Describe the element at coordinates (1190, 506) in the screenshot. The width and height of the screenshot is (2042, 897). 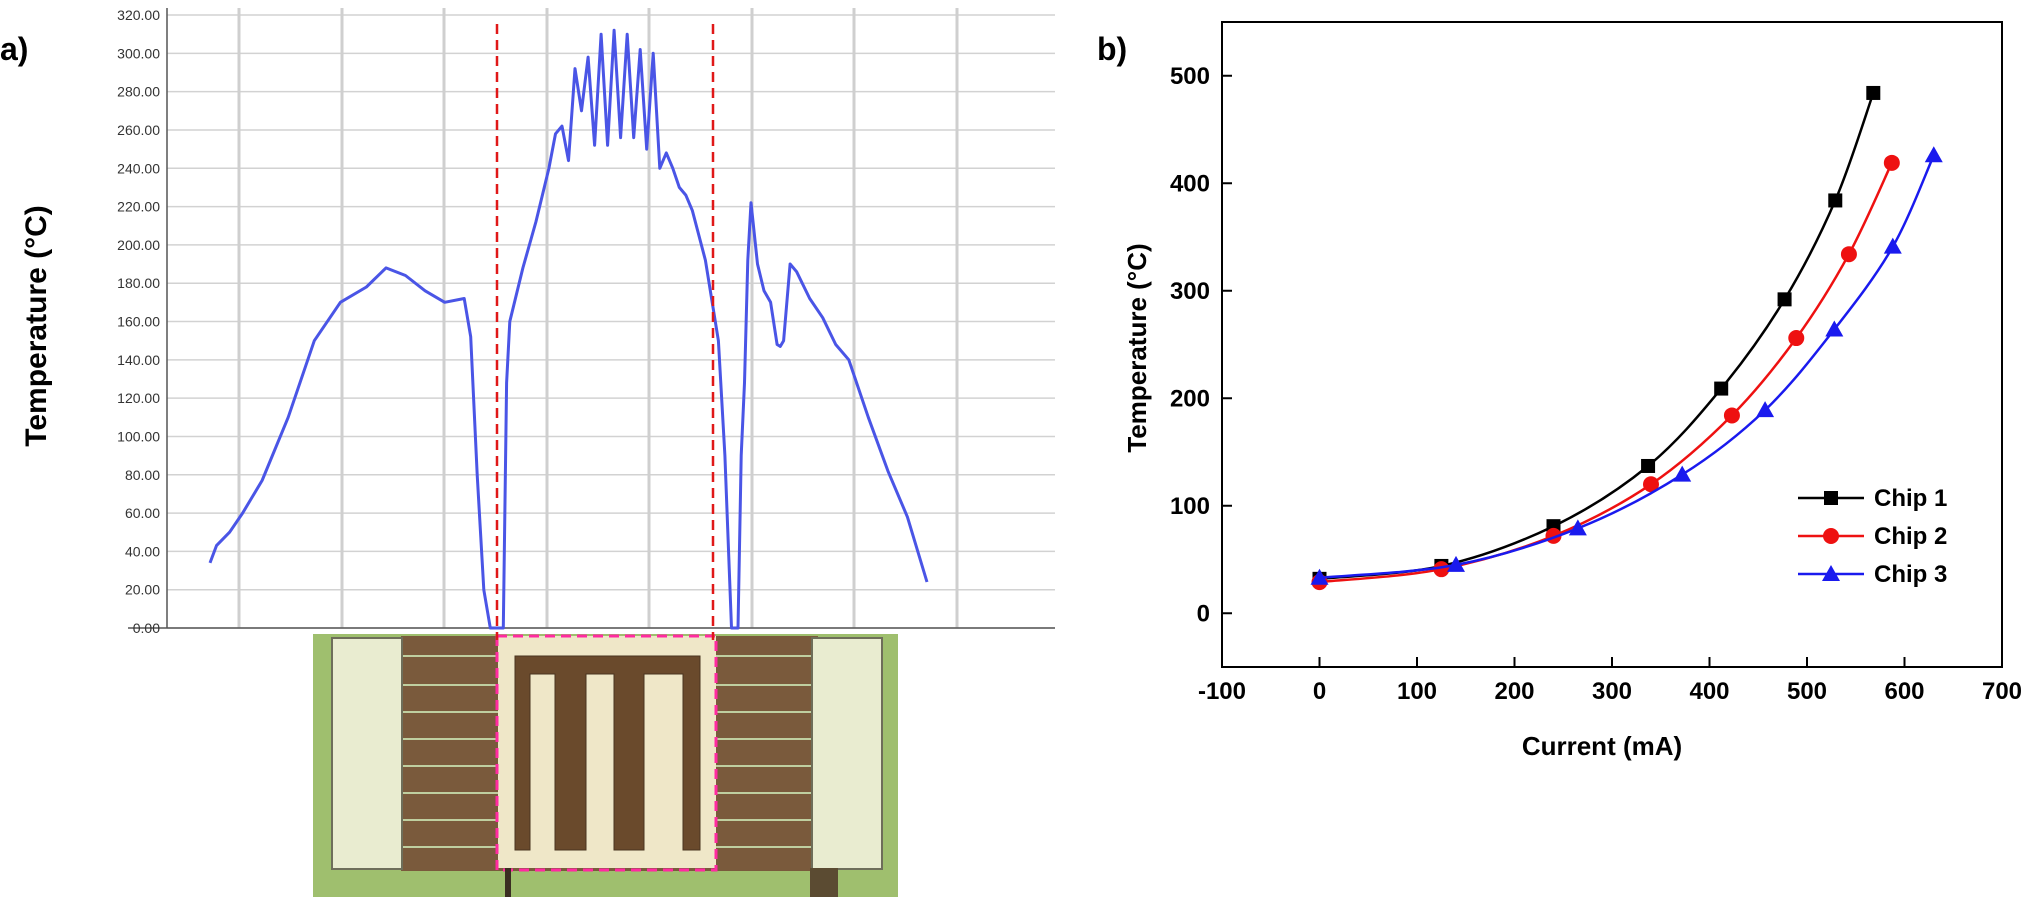
I see `panel-b-y-tick-label: 100` at that location.